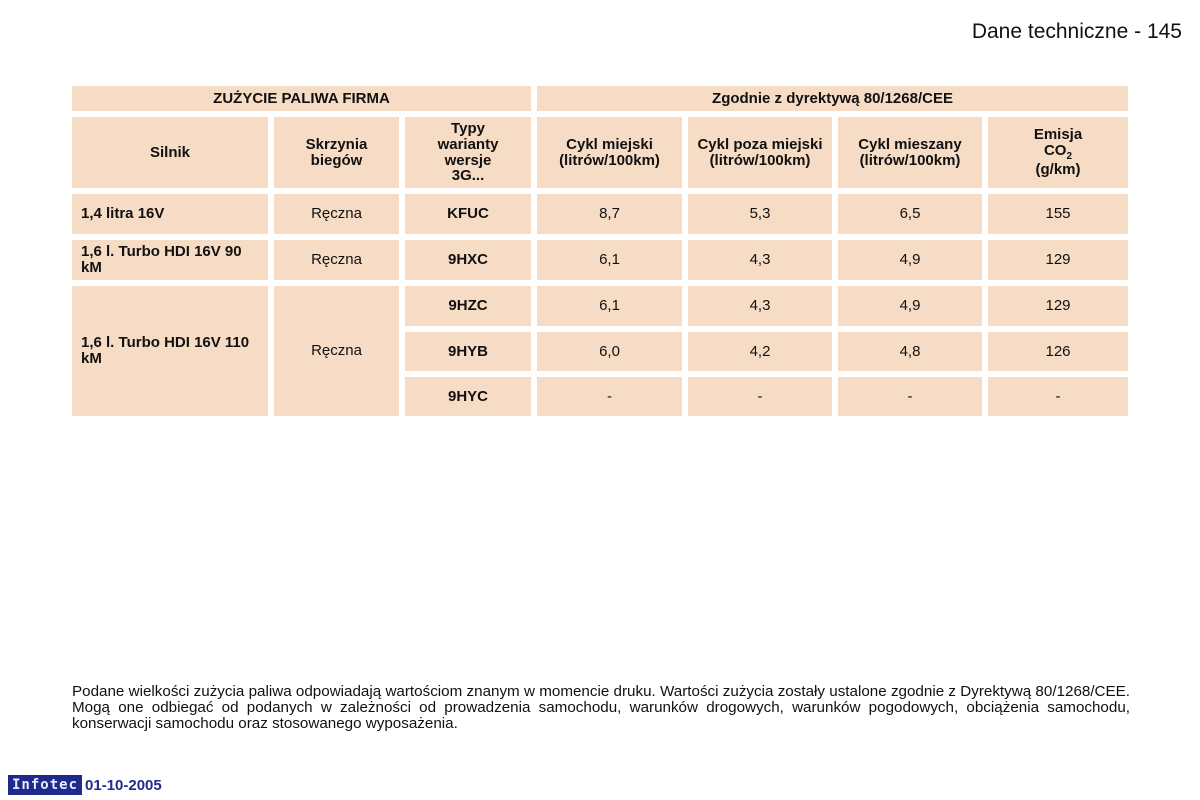  Describe the element at coordinates (170, 152) in the screenshot. I see `header-engine: Silnik` at that location.